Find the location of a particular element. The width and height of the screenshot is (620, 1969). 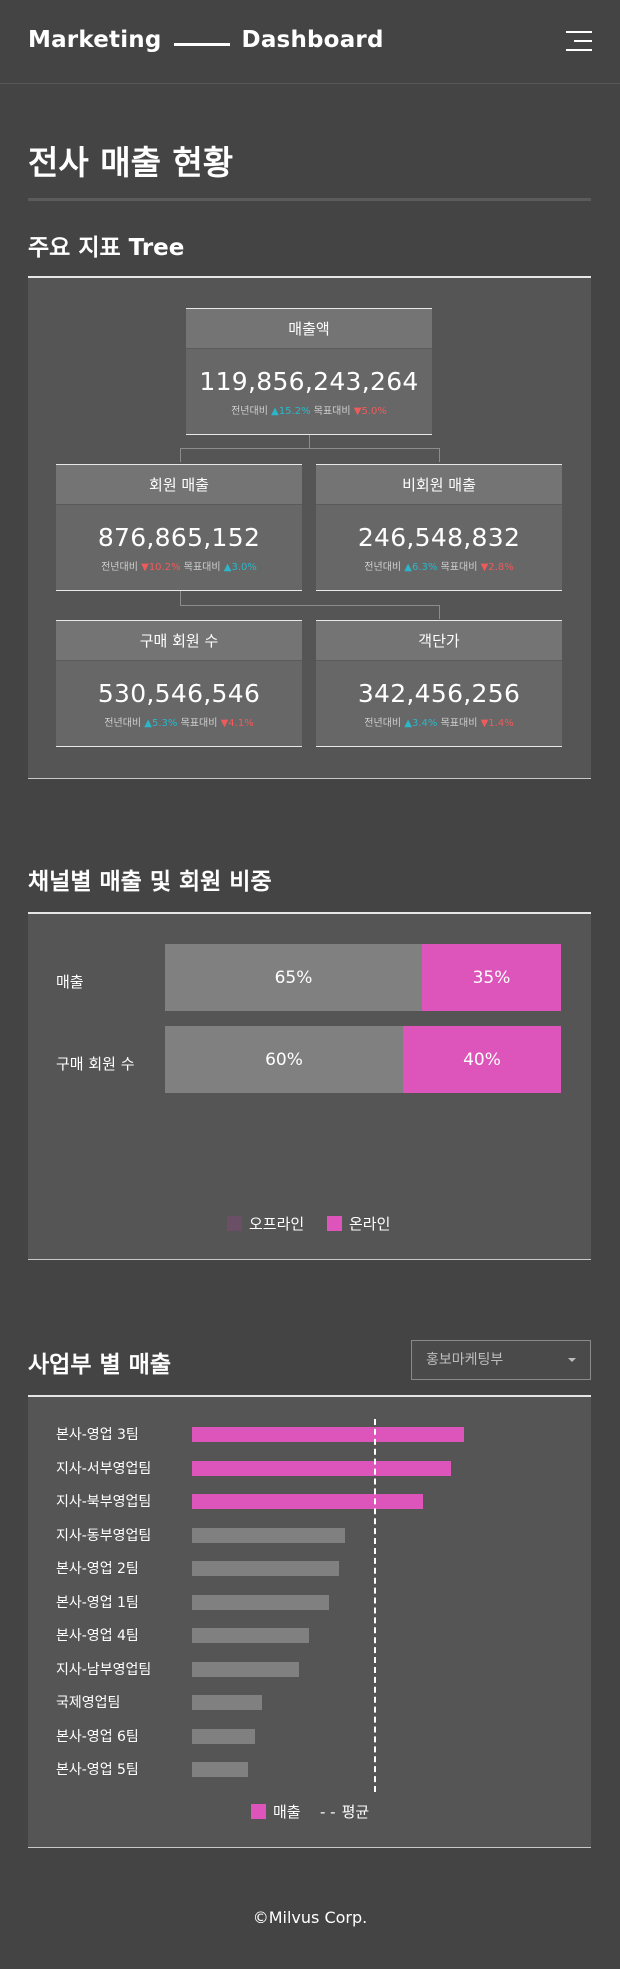

dept-bar-label: 본사-영업 4팀 is located at coordinates (97, 1636).